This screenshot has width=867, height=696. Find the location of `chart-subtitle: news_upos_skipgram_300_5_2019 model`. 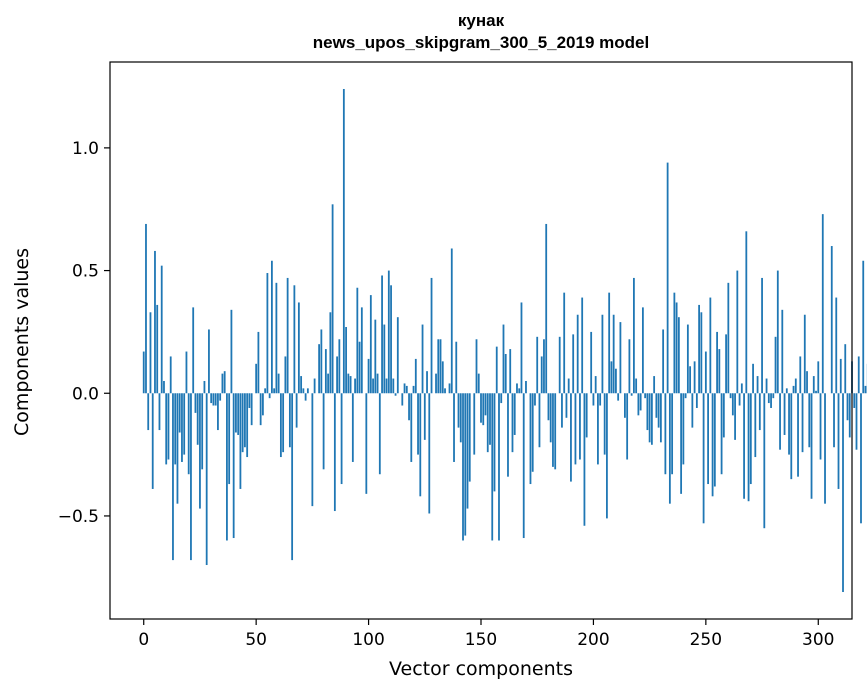

chart-subtitle: news_upos_skipgram_300_5_2019 model is located at coordinates (481, 42).